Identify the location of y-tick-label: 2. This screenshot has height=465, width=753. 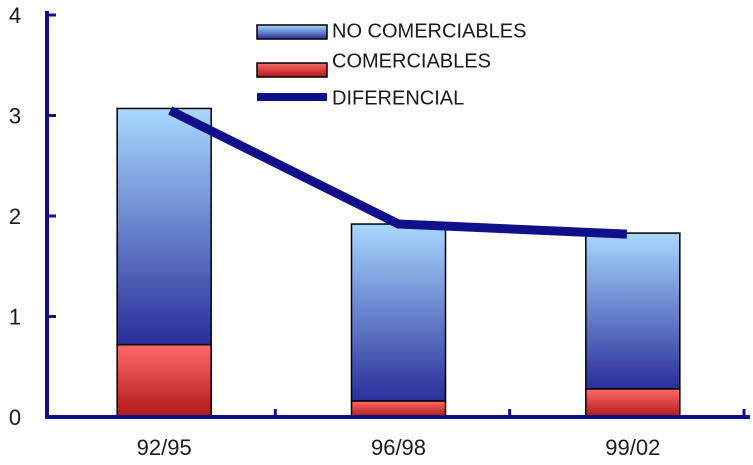
(15, 216).